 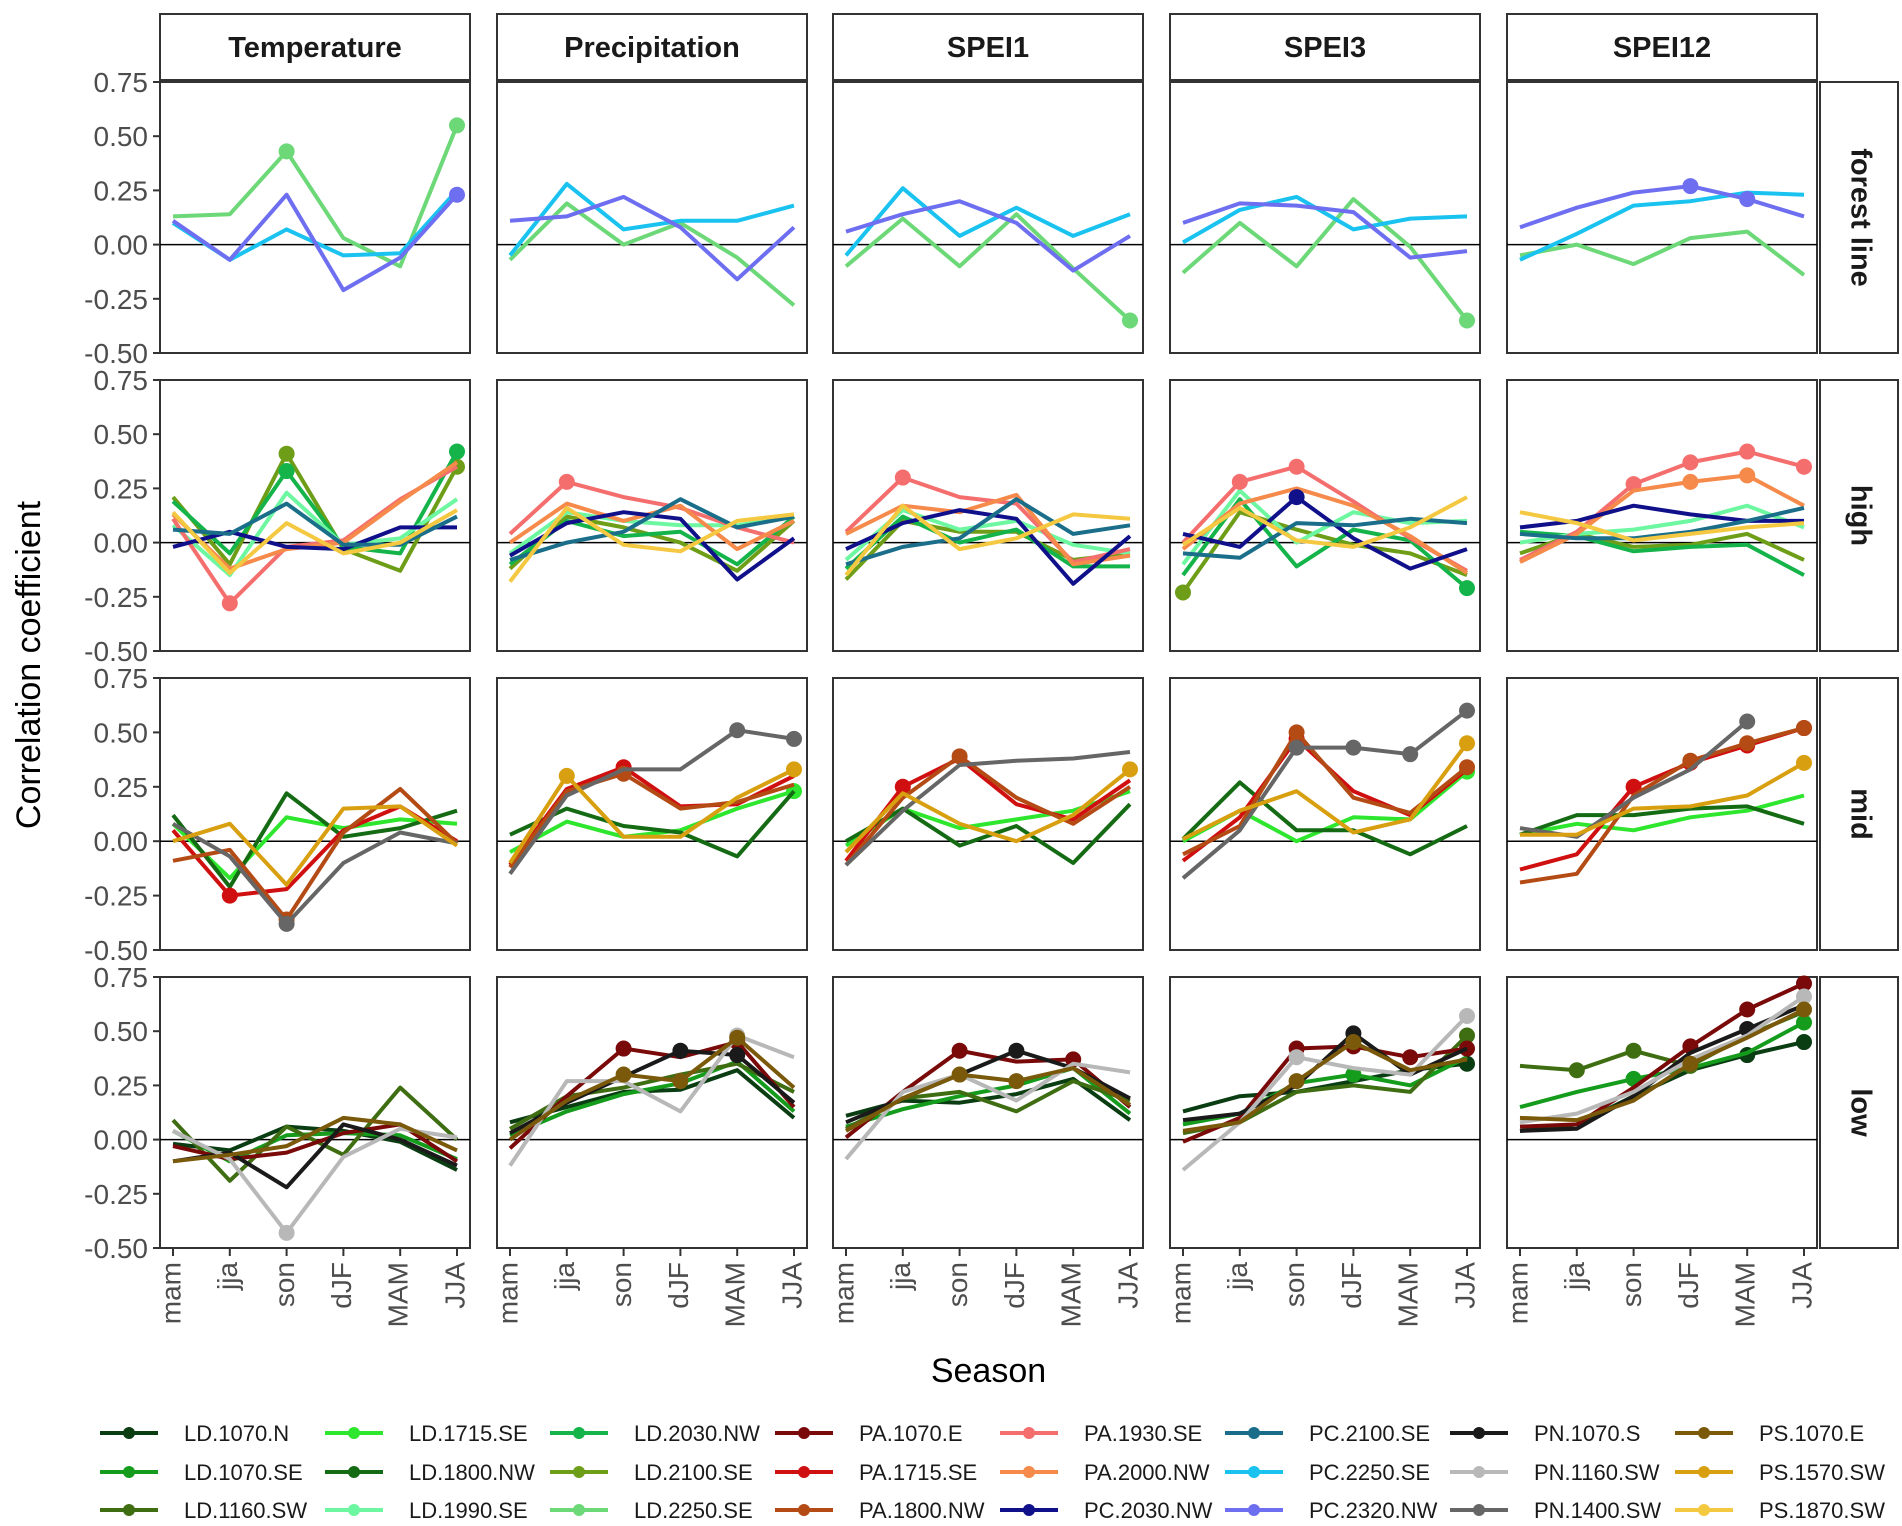 I want to click on x-tick-label: son, so click(x=284, y=1284).